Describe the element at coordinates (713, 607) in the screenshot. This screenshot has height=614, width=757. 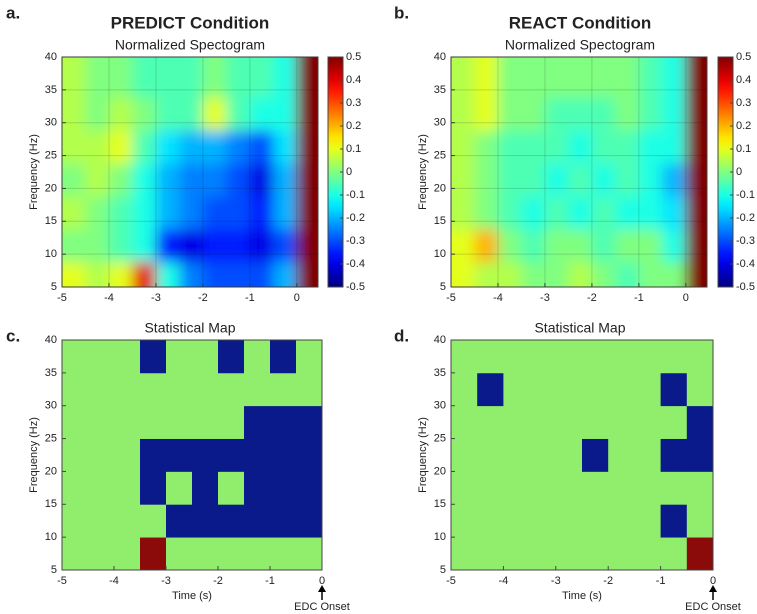
I see `annotation: EDC Onset` at that location.